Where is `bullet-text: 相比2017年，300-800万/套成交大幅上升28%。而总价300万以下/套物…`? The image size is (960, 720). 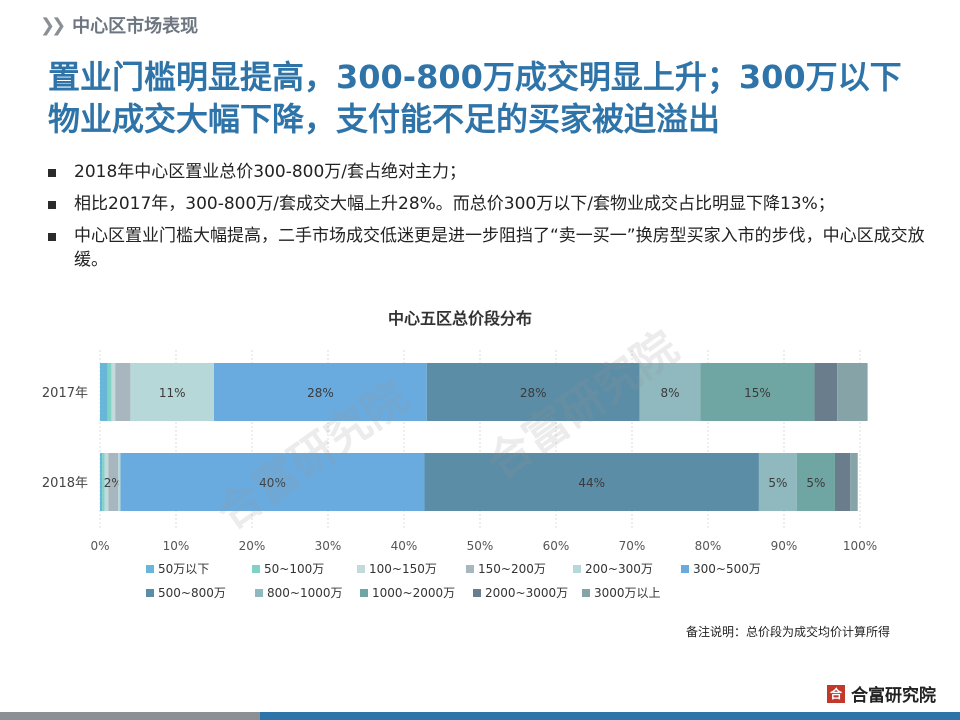
bullet-text: 相比2017年，300-800万/套成交大幅上升28%。而总价300万以下/套物… is located at coordinates (454, 204).